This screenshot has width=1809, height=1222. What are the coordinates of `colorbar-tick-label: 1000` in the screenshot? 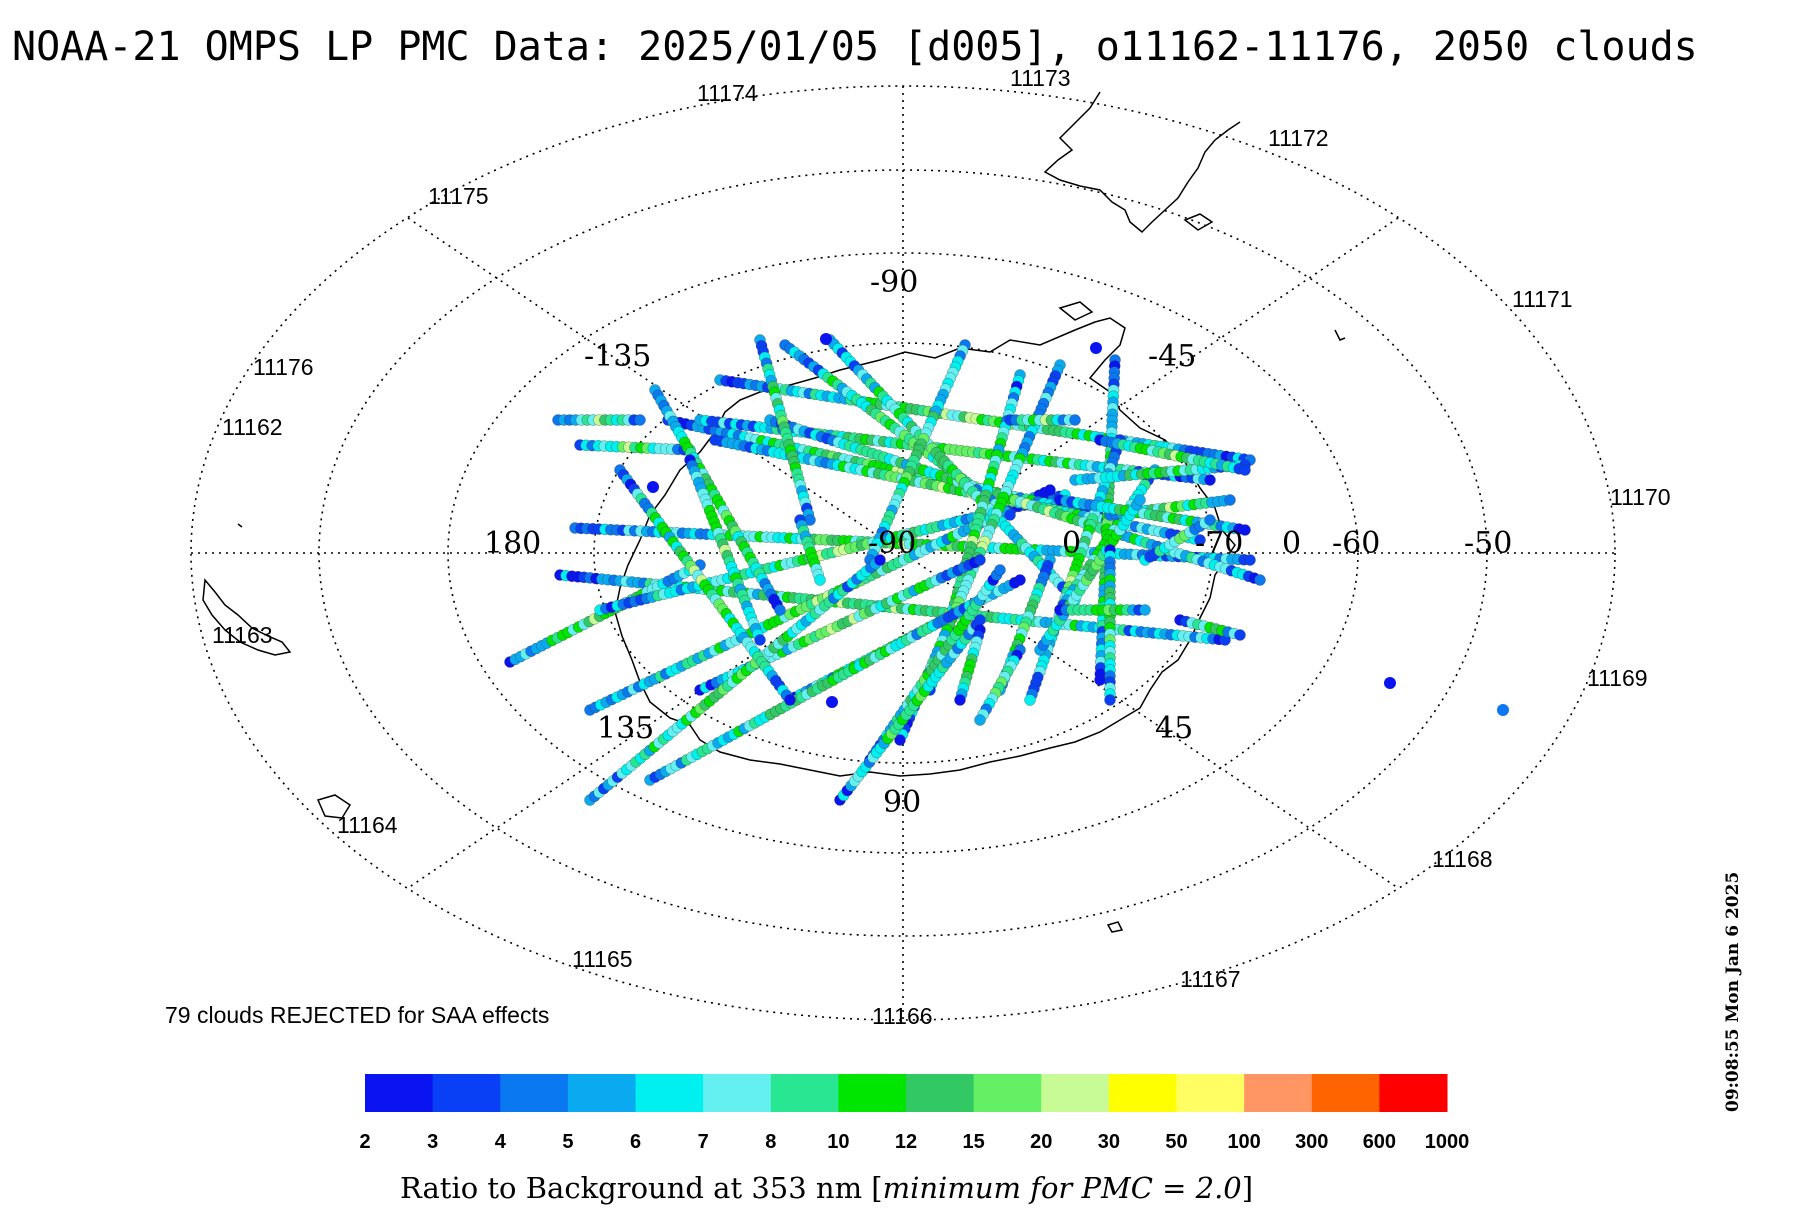 It's located at (1447, 1142).